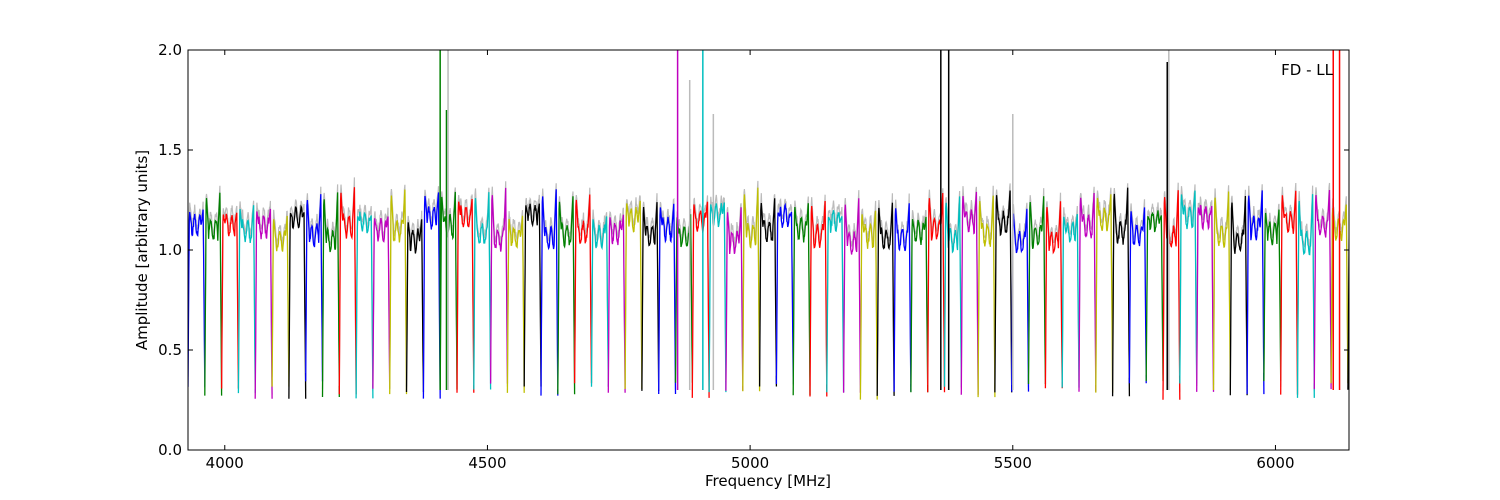 The height and width of the screenshot is (500, 1500). Describe the element at coordinates (170, 450) in the screenshot. I see `y-tick-label: 0.0` at that location.